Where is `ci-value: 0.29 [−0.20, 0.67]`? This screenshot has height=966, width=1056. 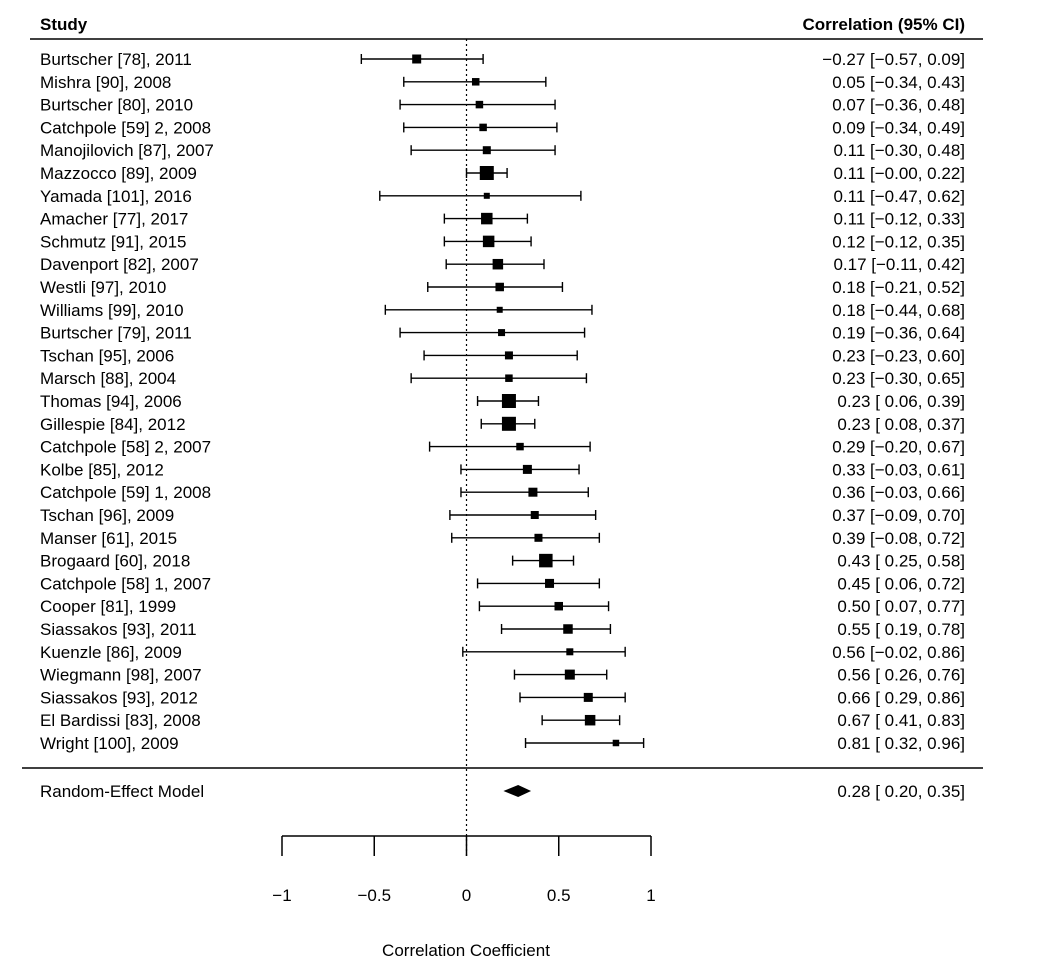
ci-value: 0.29 [−0.20, 0.67] is located at coordinates (898, 447).